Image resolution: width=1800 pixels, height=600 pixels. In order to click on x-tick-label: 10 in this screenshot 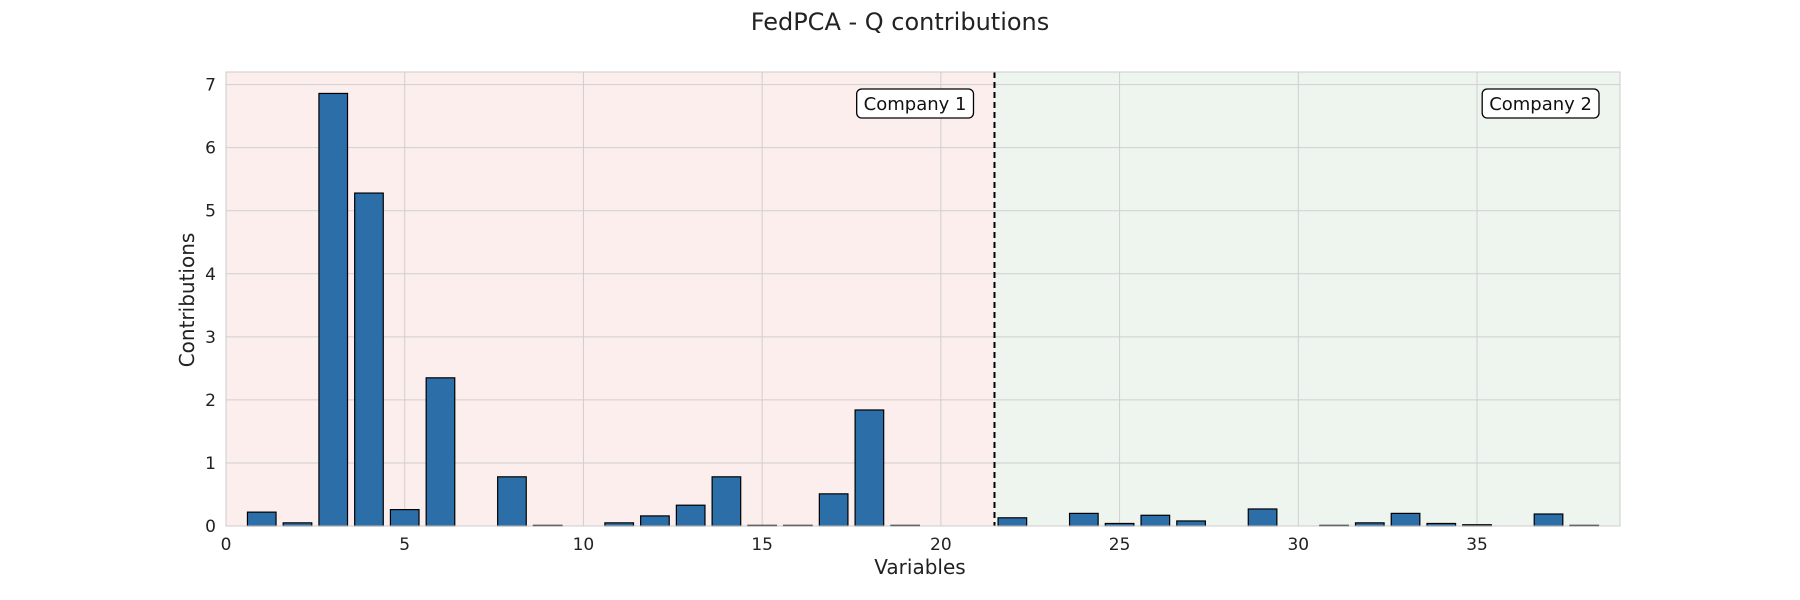, I will do `click(584, 545)`.